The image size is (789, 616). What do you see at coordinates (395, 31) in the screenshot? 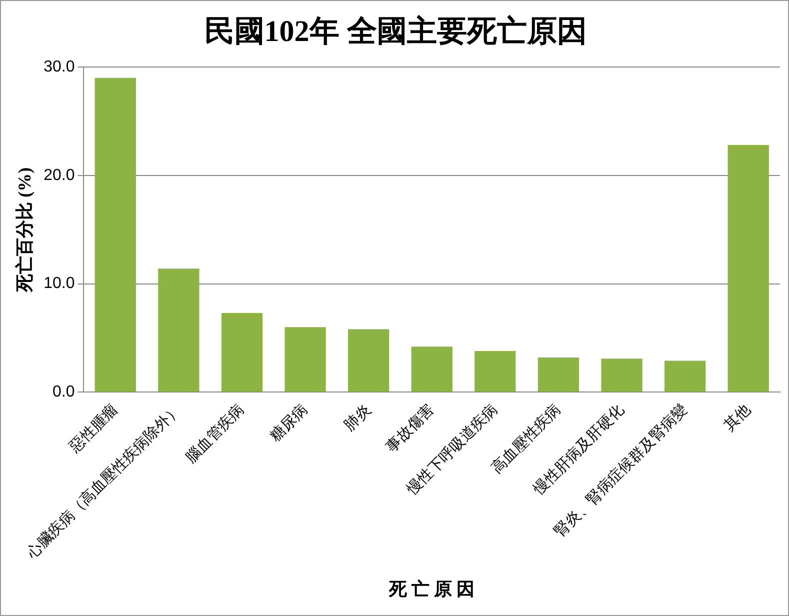
I see `chart-title: 民國102年 全國主要死亡原因` at bounding box center [395, 31].